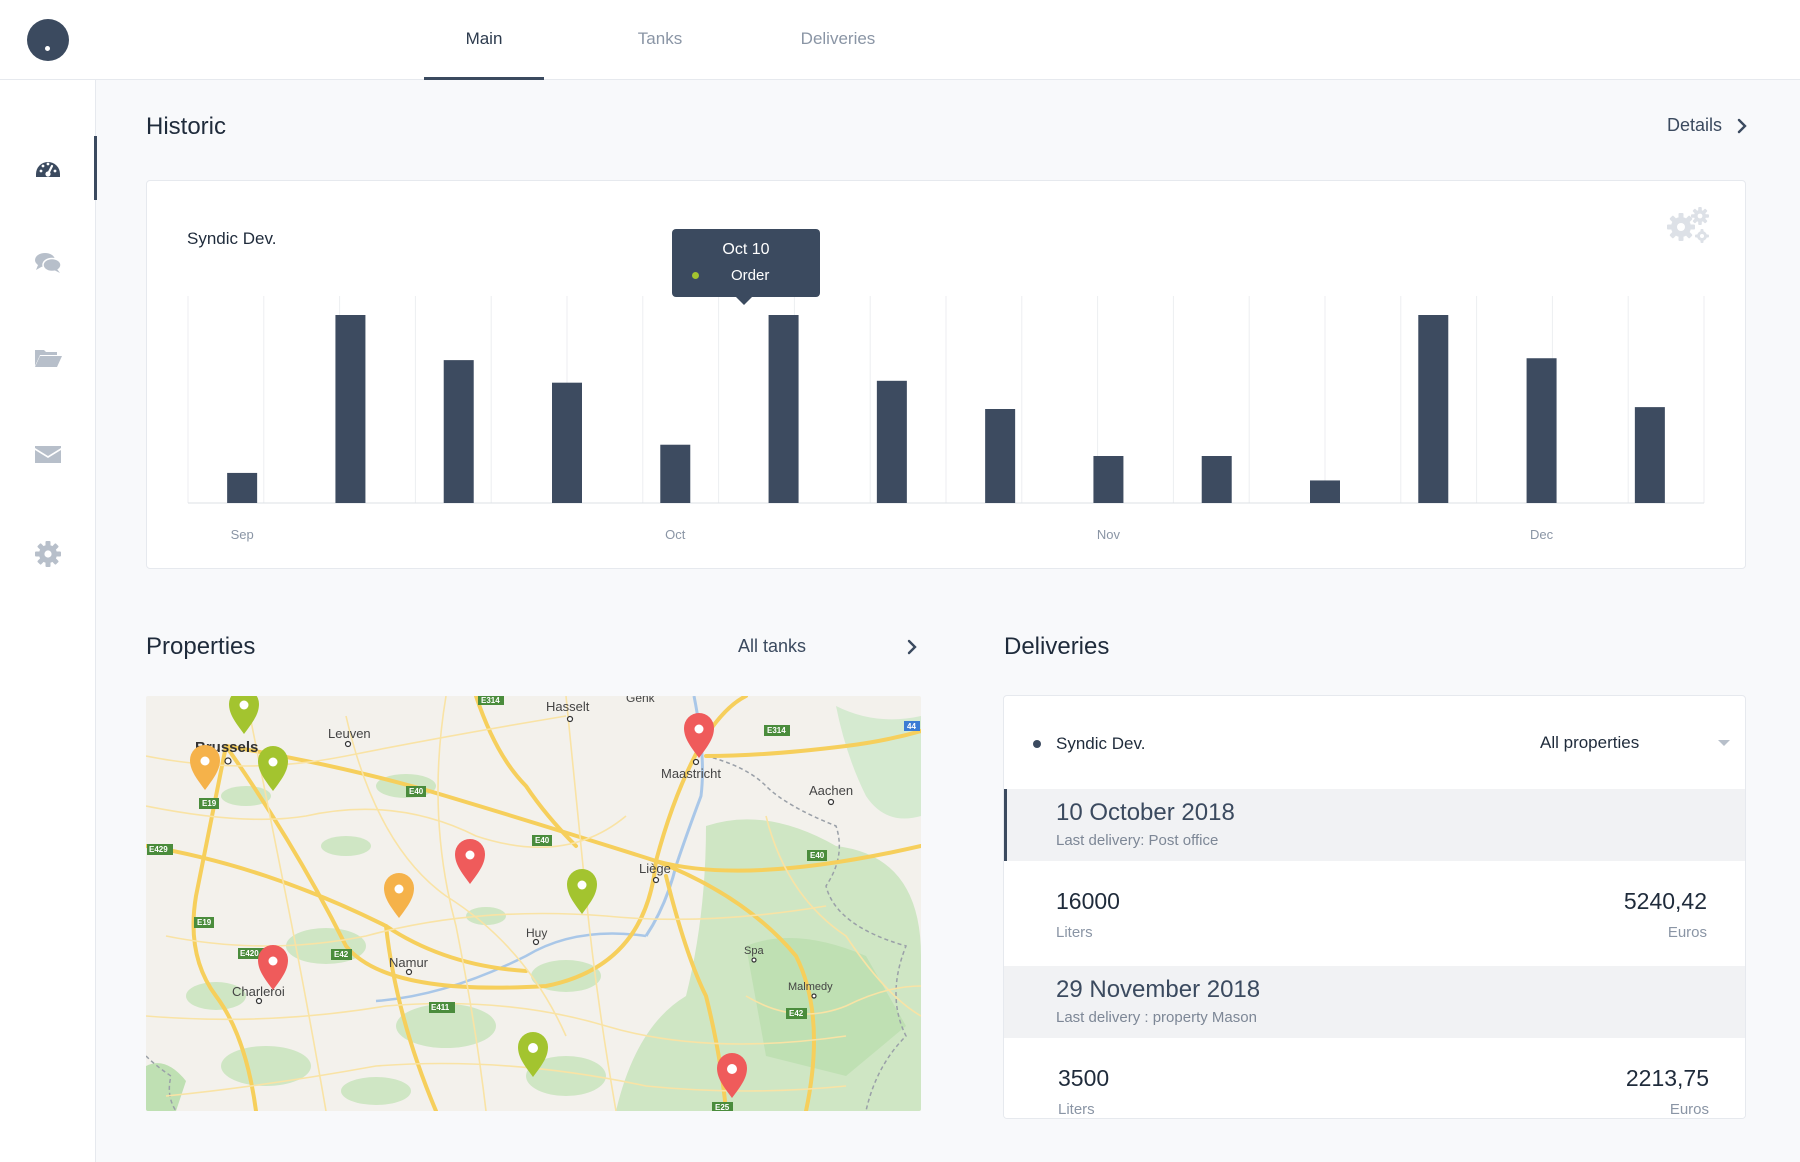 This screenshot has height=1162, width=1800. What do you see at coordinates (1145, 812) in the screenshot?
I see `delivery-date: 10 October 2018` at bounding box center [1145, 812].